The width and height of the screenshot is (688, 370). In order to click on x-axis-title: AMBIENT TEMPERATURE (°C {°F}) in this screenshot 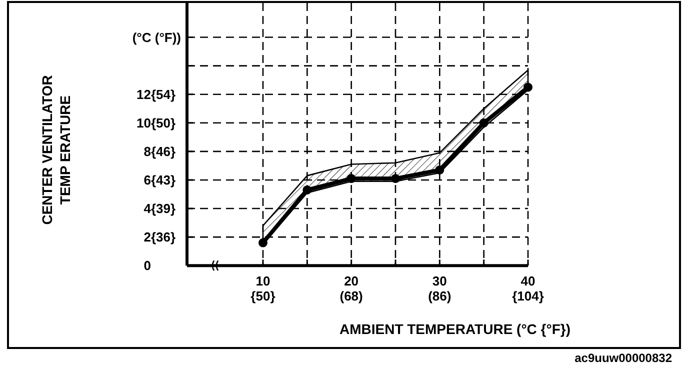, I will do `click(455, 329)`.